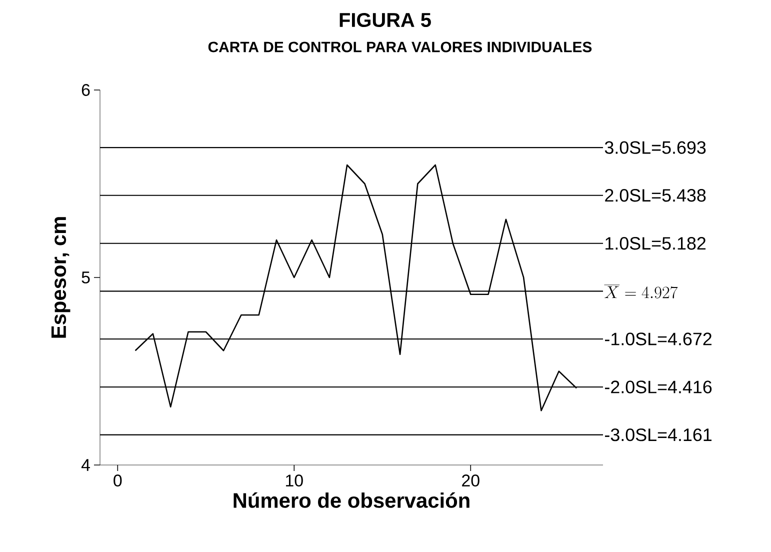 The image size is (771, 552). What do you see at coordinates (658, 387) in the screenshot?
I see `ref-line-label: -2.0SL=4.416` at bounding box center [658, 387].